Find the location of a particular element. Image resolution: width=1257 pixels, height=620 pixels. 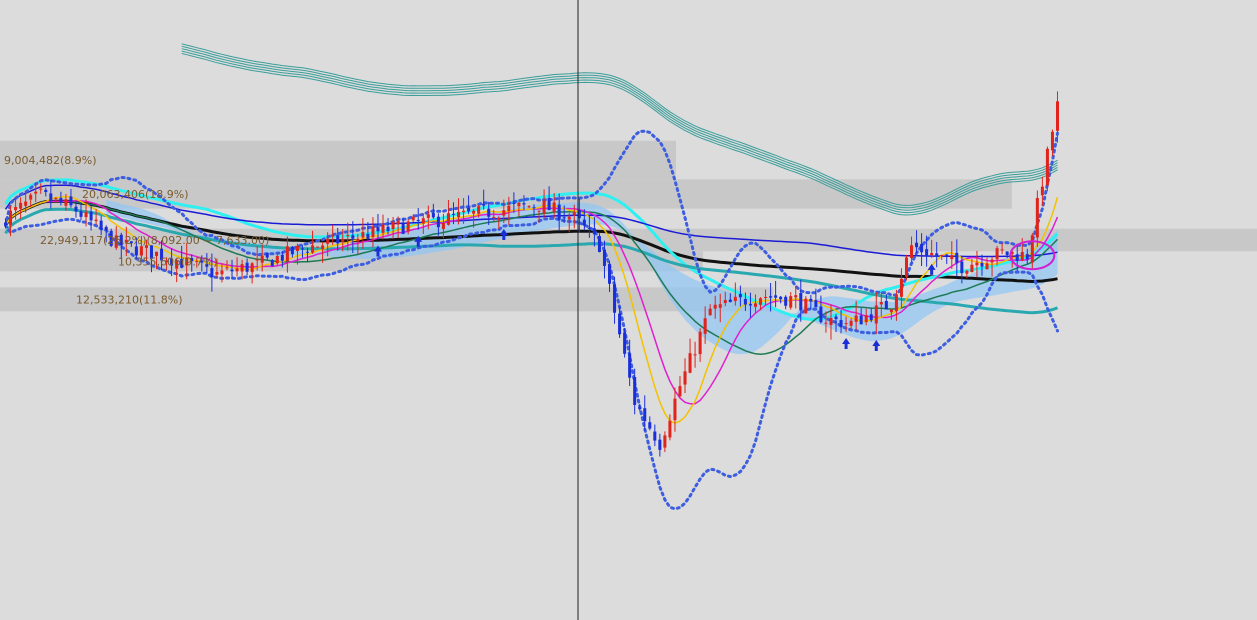

buy-signal-marker is located at coordinates (931, 269).